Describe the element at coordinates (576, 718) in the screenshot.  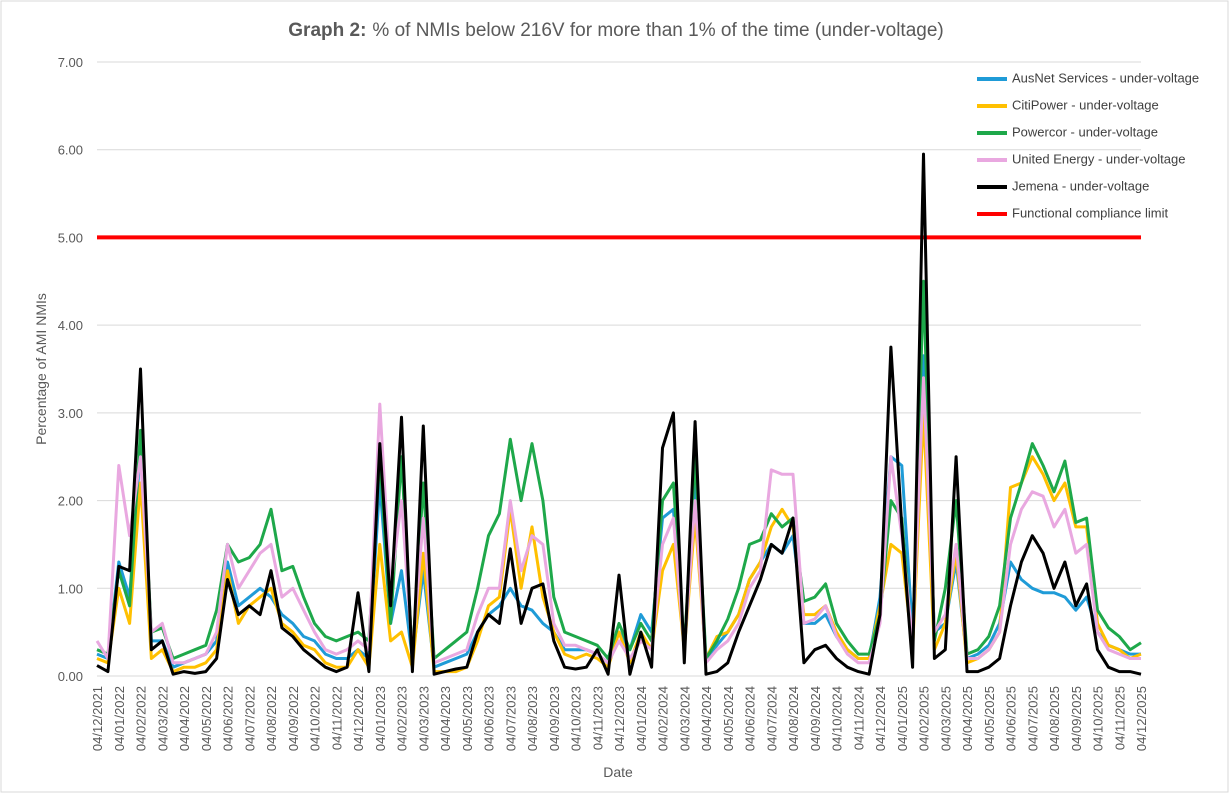
I see `x-tick-label: 04/10/2023` at that location.